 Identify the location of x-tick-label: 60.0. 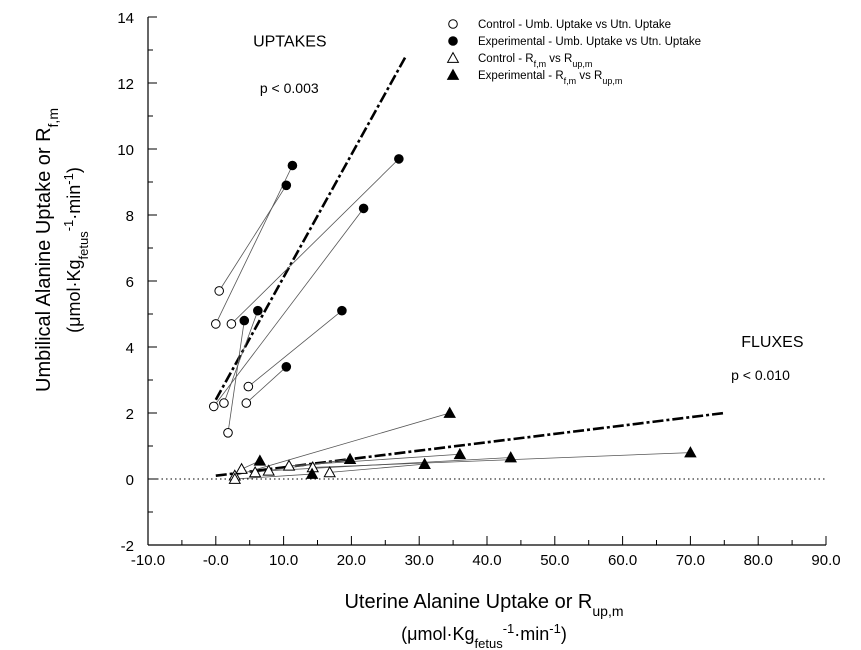
(622, 560).